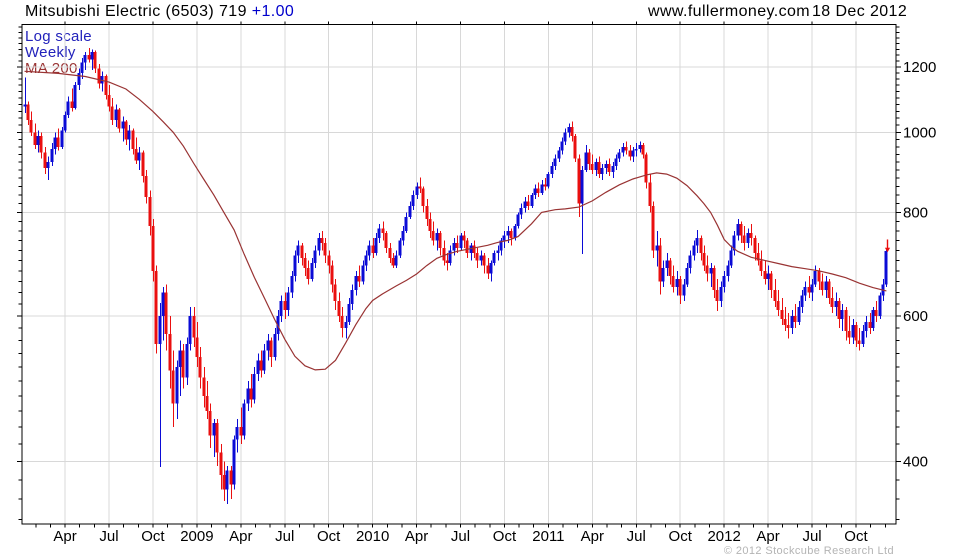 The width and height of the screenshot is (980, 560). What do you see at coordinates (919, 132) in the screenshot?
I see `y-axis-label: 1000` at bounding box center [919, 132].